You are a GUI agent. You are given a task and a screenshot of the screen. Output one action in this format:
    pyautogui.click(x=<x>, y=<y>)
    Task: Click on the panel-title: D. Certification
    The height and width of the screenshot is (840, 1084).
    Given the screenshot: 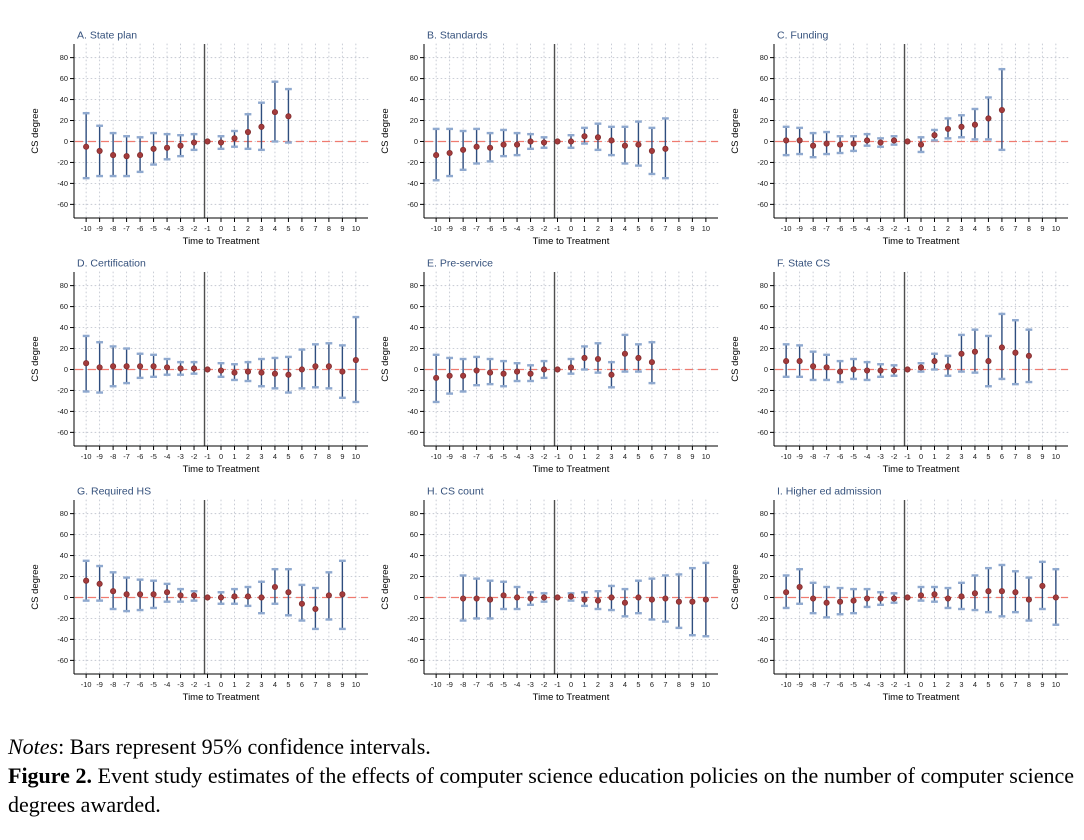 What is the action you would take?
    pyautogui.click(x=111, y=264)
    